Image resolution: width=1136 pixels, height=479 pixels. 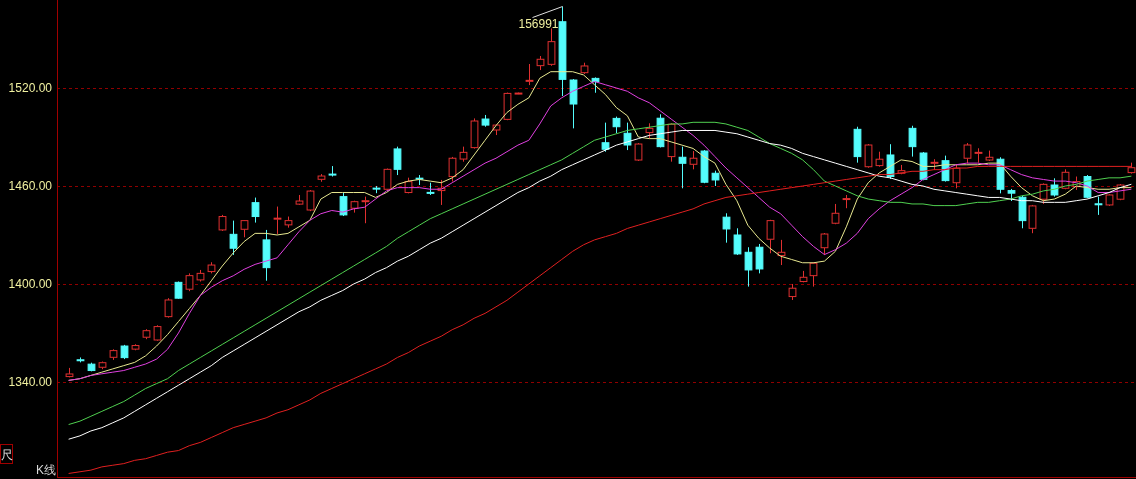 I want to click on y-tick-label: 1340.00, so click(x=30, y=381).